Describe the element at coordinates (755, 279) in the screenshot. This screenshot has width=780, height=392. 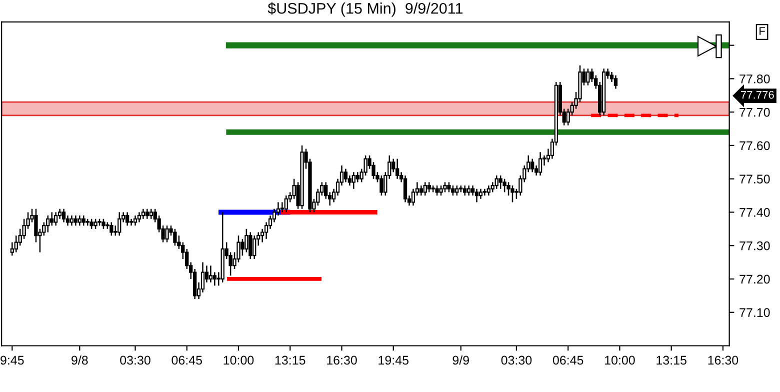
I see `y-tick-label: 77.20` at that location.